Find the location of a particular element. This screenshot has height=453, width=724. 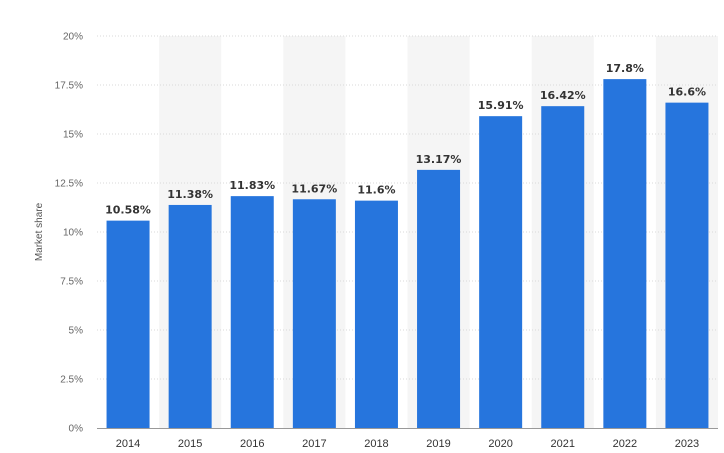

data-label-2023: 16.6% is located at coordinates (687, 92).